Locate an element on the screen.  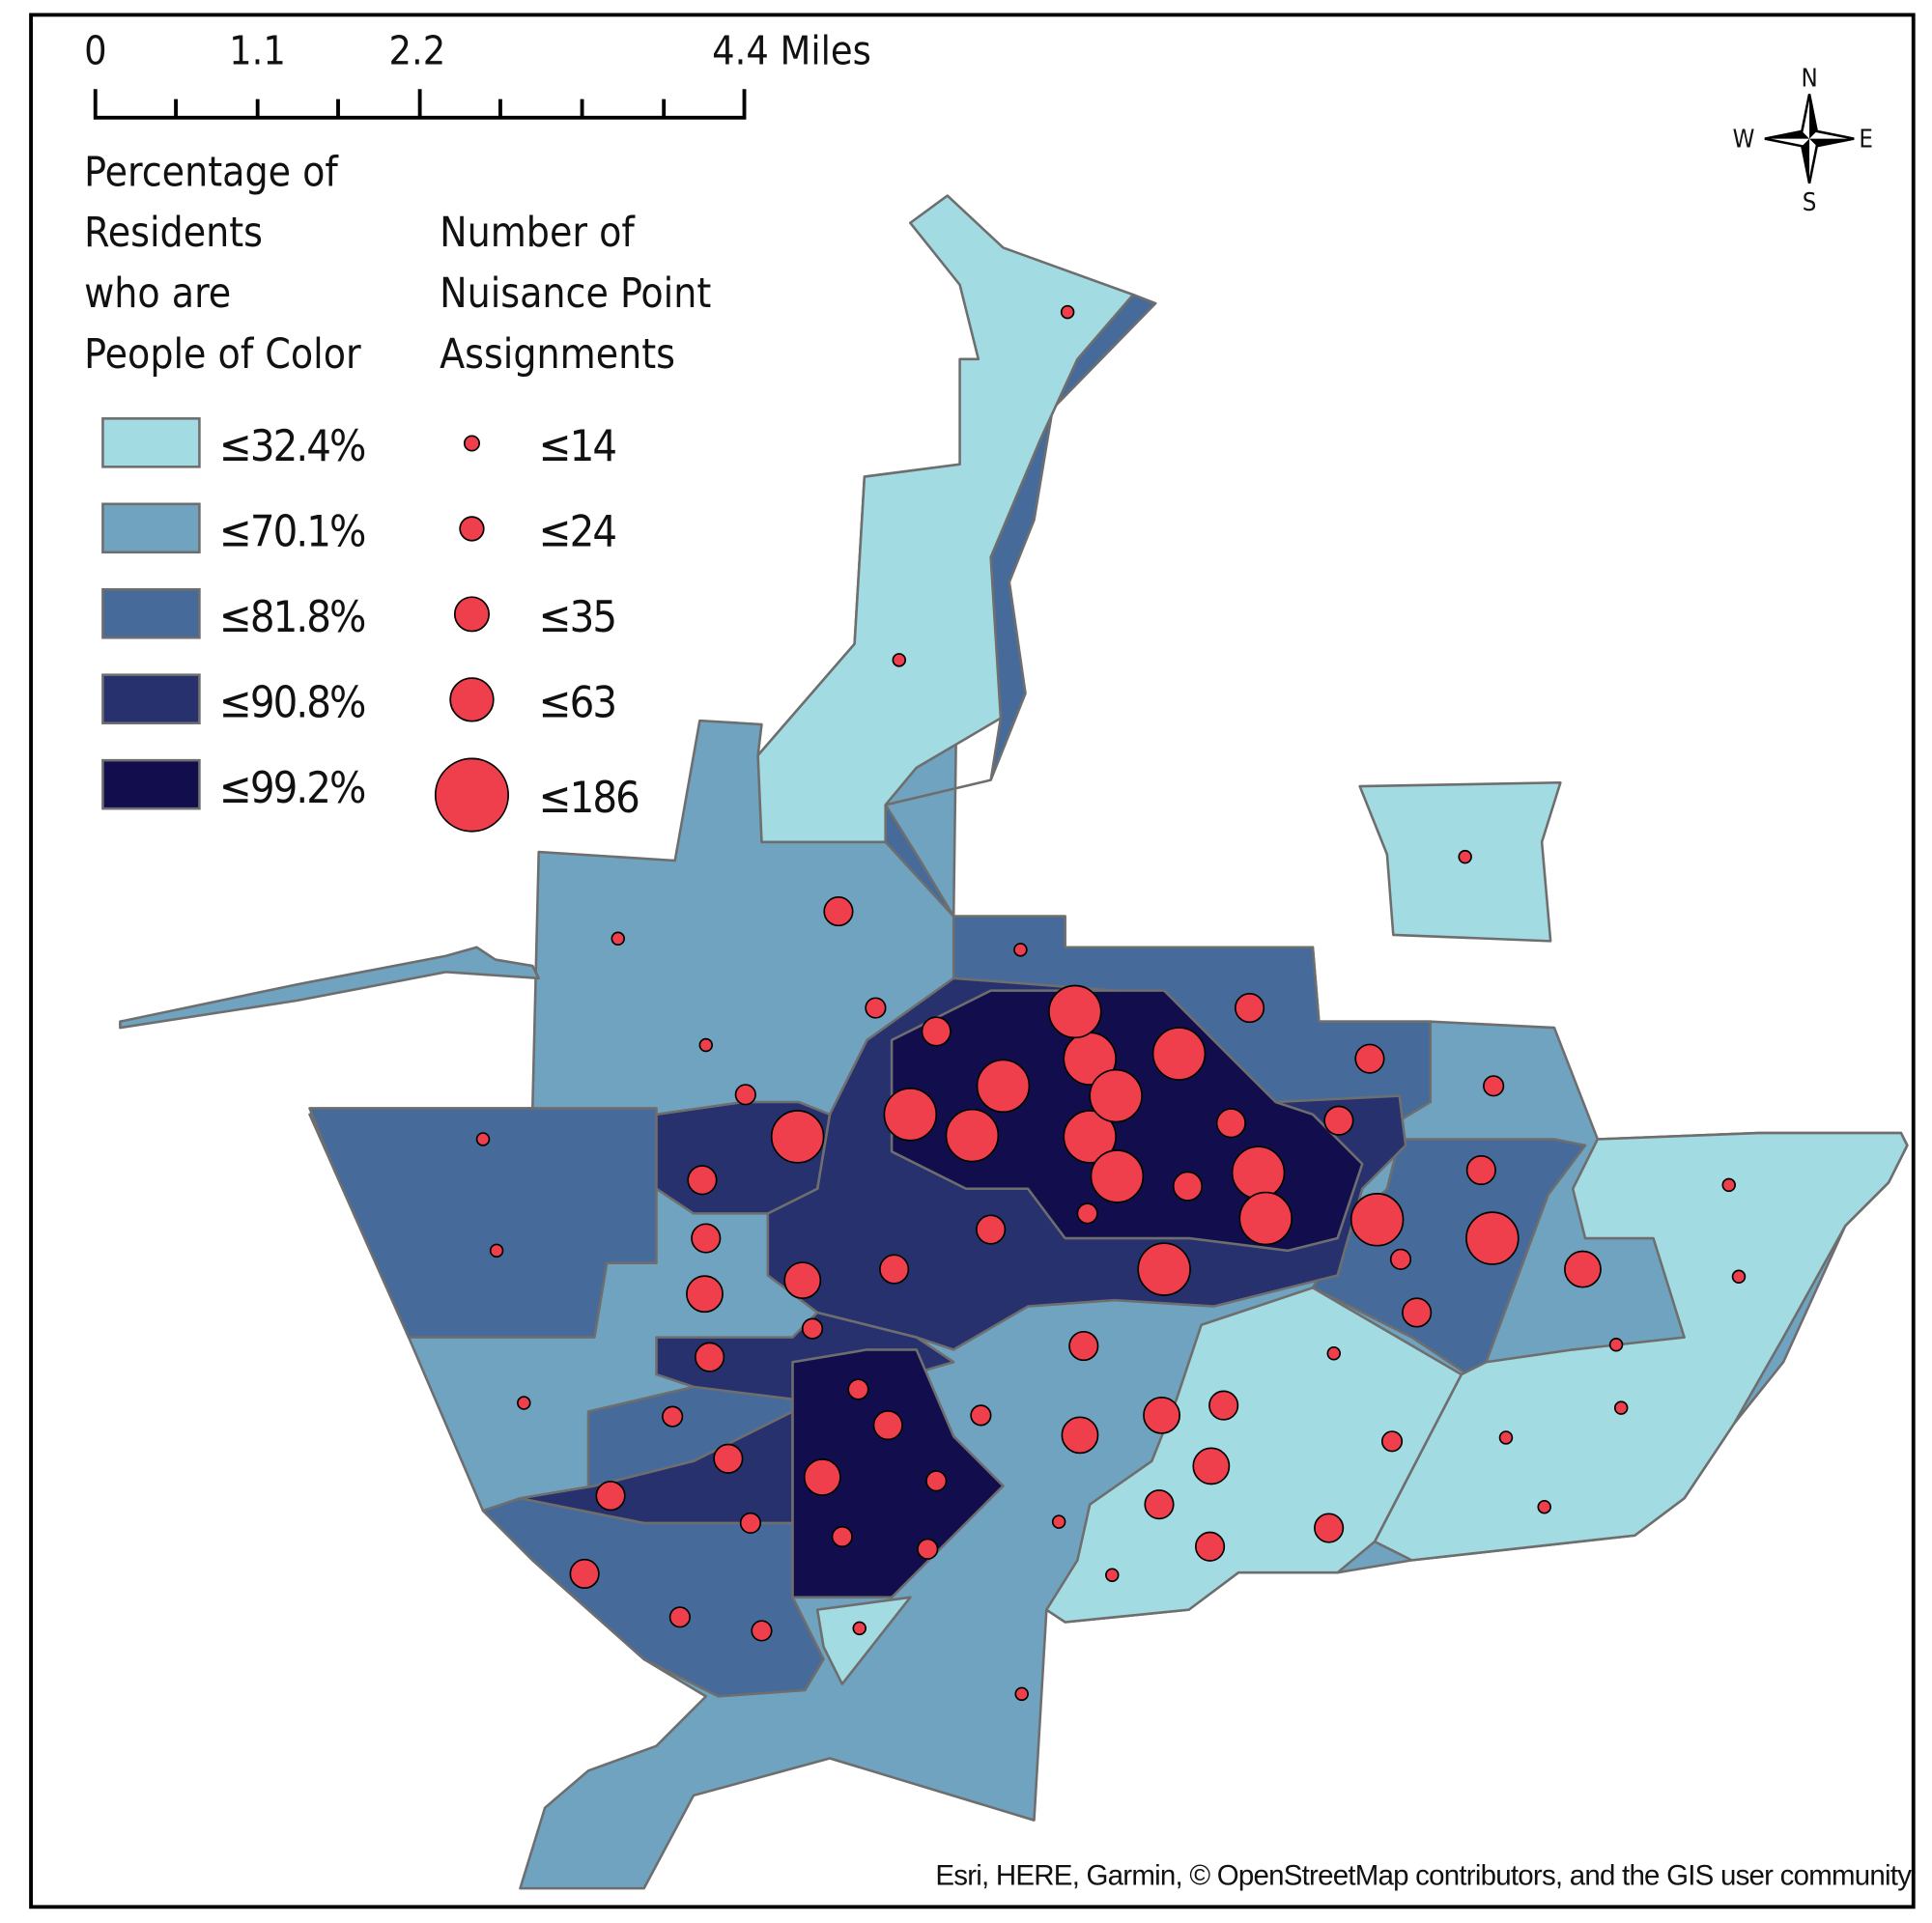
compass-e: E is located at coordinates (1866, 141).